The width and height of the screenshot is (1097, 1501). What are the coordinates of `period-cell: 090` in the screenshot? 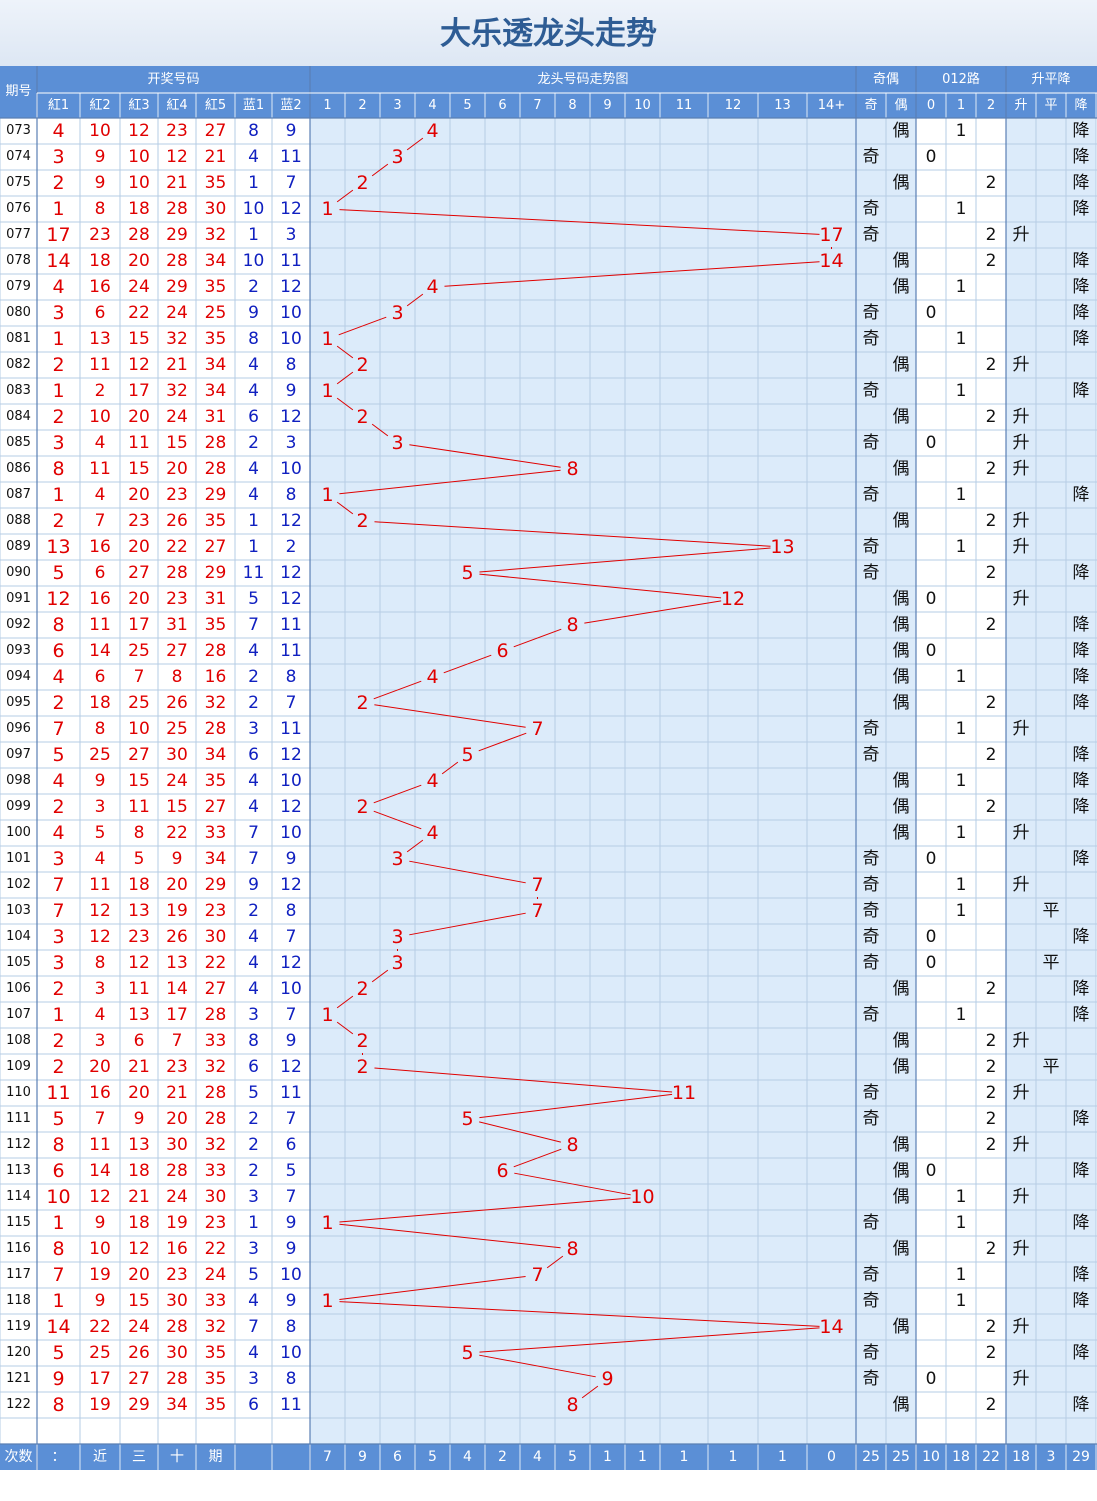 It's located at (18, 572).